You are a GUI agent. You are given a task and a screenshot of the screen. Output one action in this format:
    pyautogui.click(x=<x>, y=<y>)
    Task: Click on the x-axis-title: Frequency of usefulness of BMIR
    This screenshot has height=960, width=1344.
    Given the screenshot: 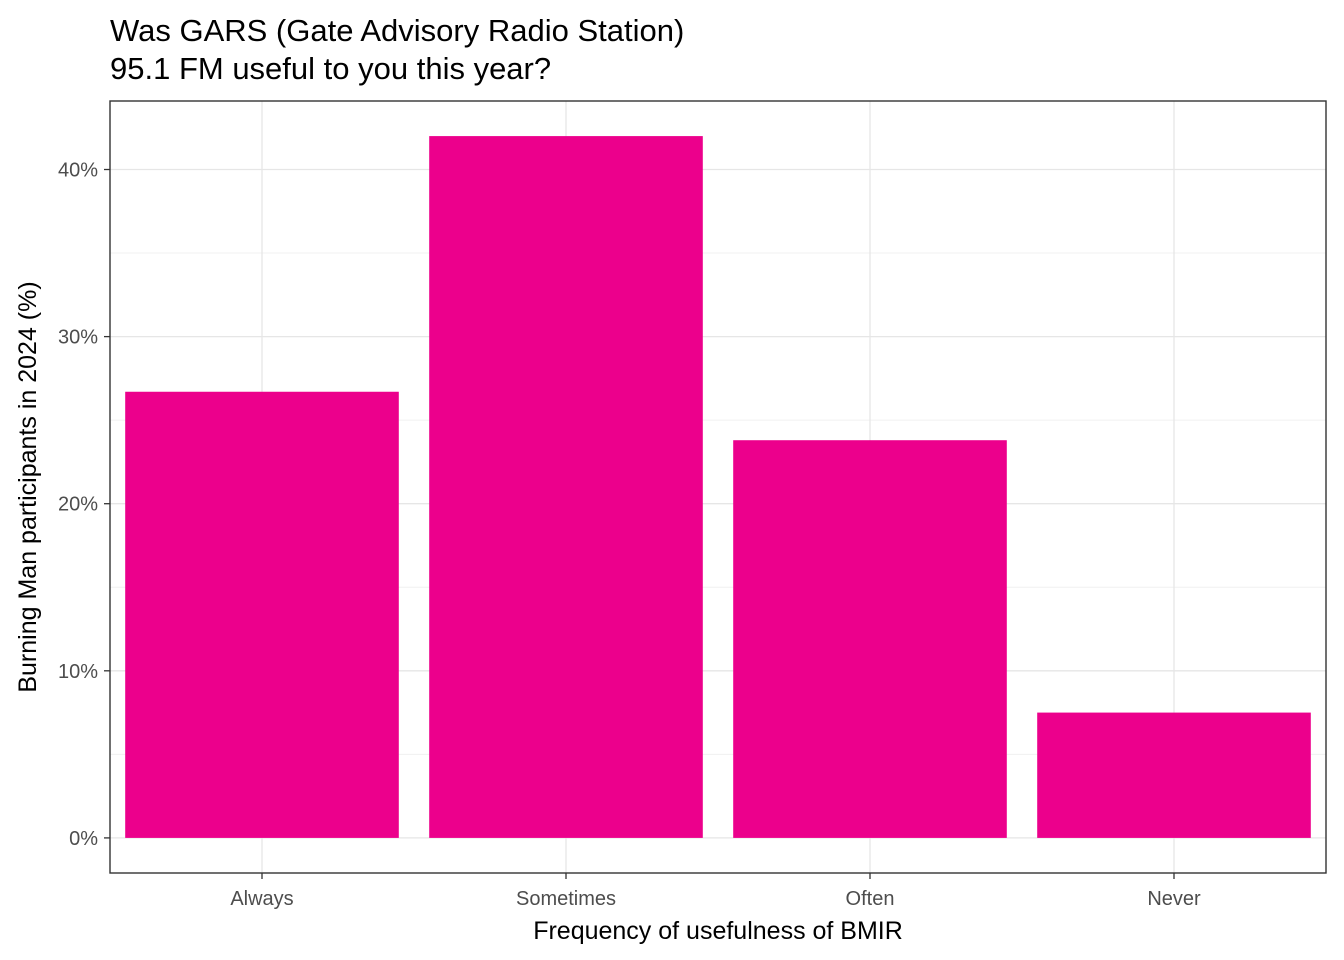 What is the action you would take?
    pyautogui.click(x=718, y=931)
    